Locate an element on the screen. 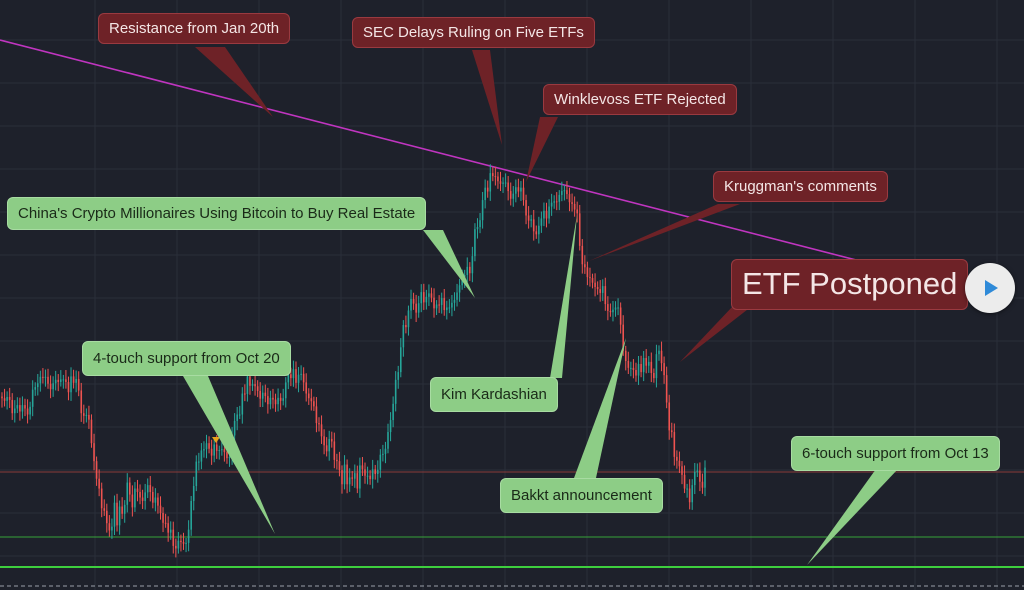  signal-marker is located at coordinates (216, 440).